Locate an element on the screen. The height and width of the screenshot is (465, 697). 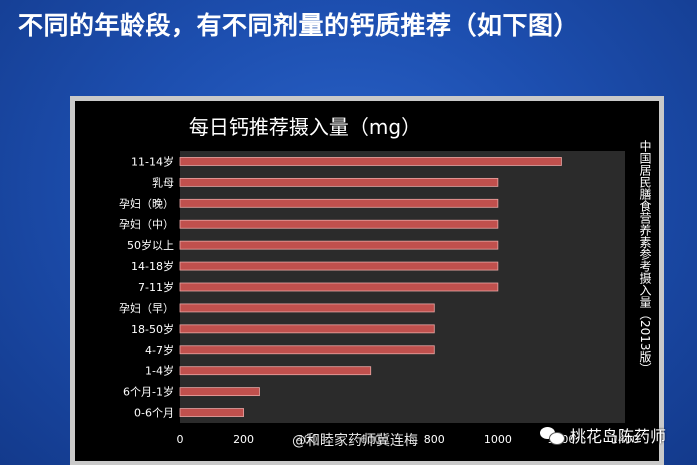
category-label-5: 14-18岁 is located at coordinates (152, 266).